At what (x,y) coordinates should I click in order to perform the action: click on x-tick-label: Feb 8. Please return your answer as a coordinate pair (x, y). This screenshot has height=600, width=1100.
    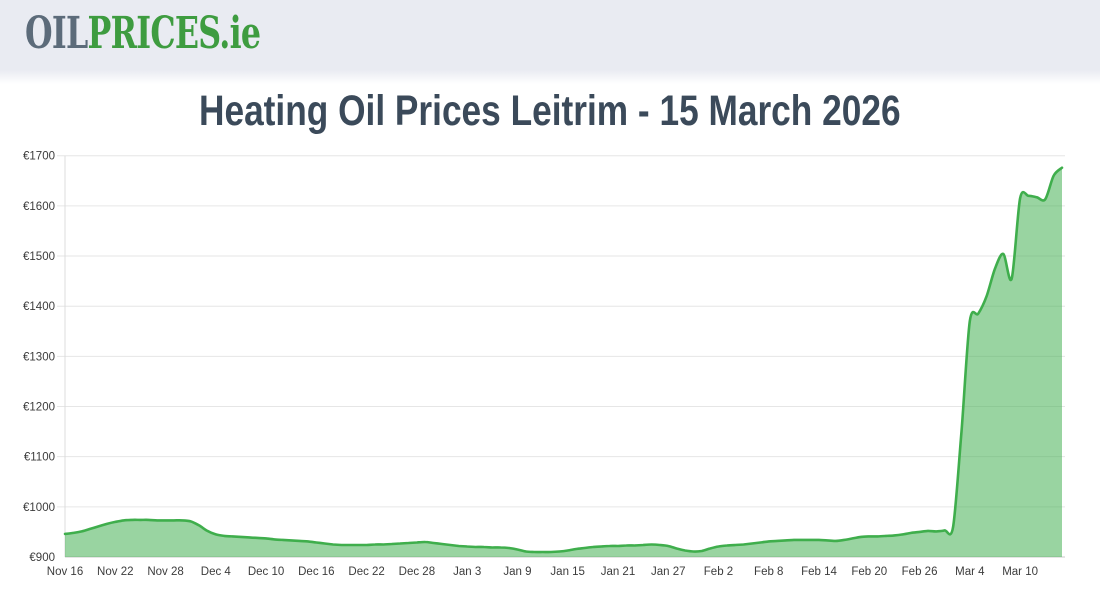
    Looking at the image, I should click on (768, 572).